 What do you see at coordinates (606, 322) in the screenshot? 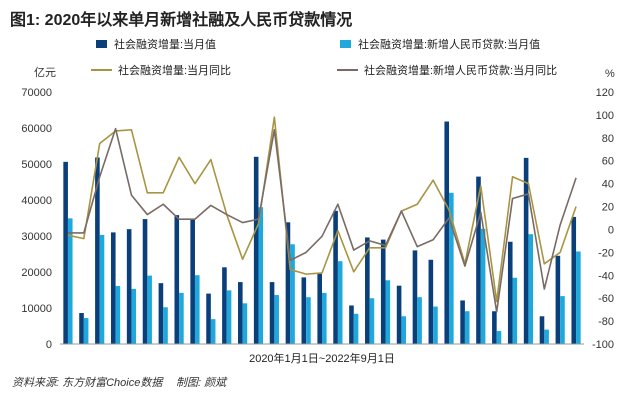
I see `right-tick-label: -80` at bounding box center [606, 322].